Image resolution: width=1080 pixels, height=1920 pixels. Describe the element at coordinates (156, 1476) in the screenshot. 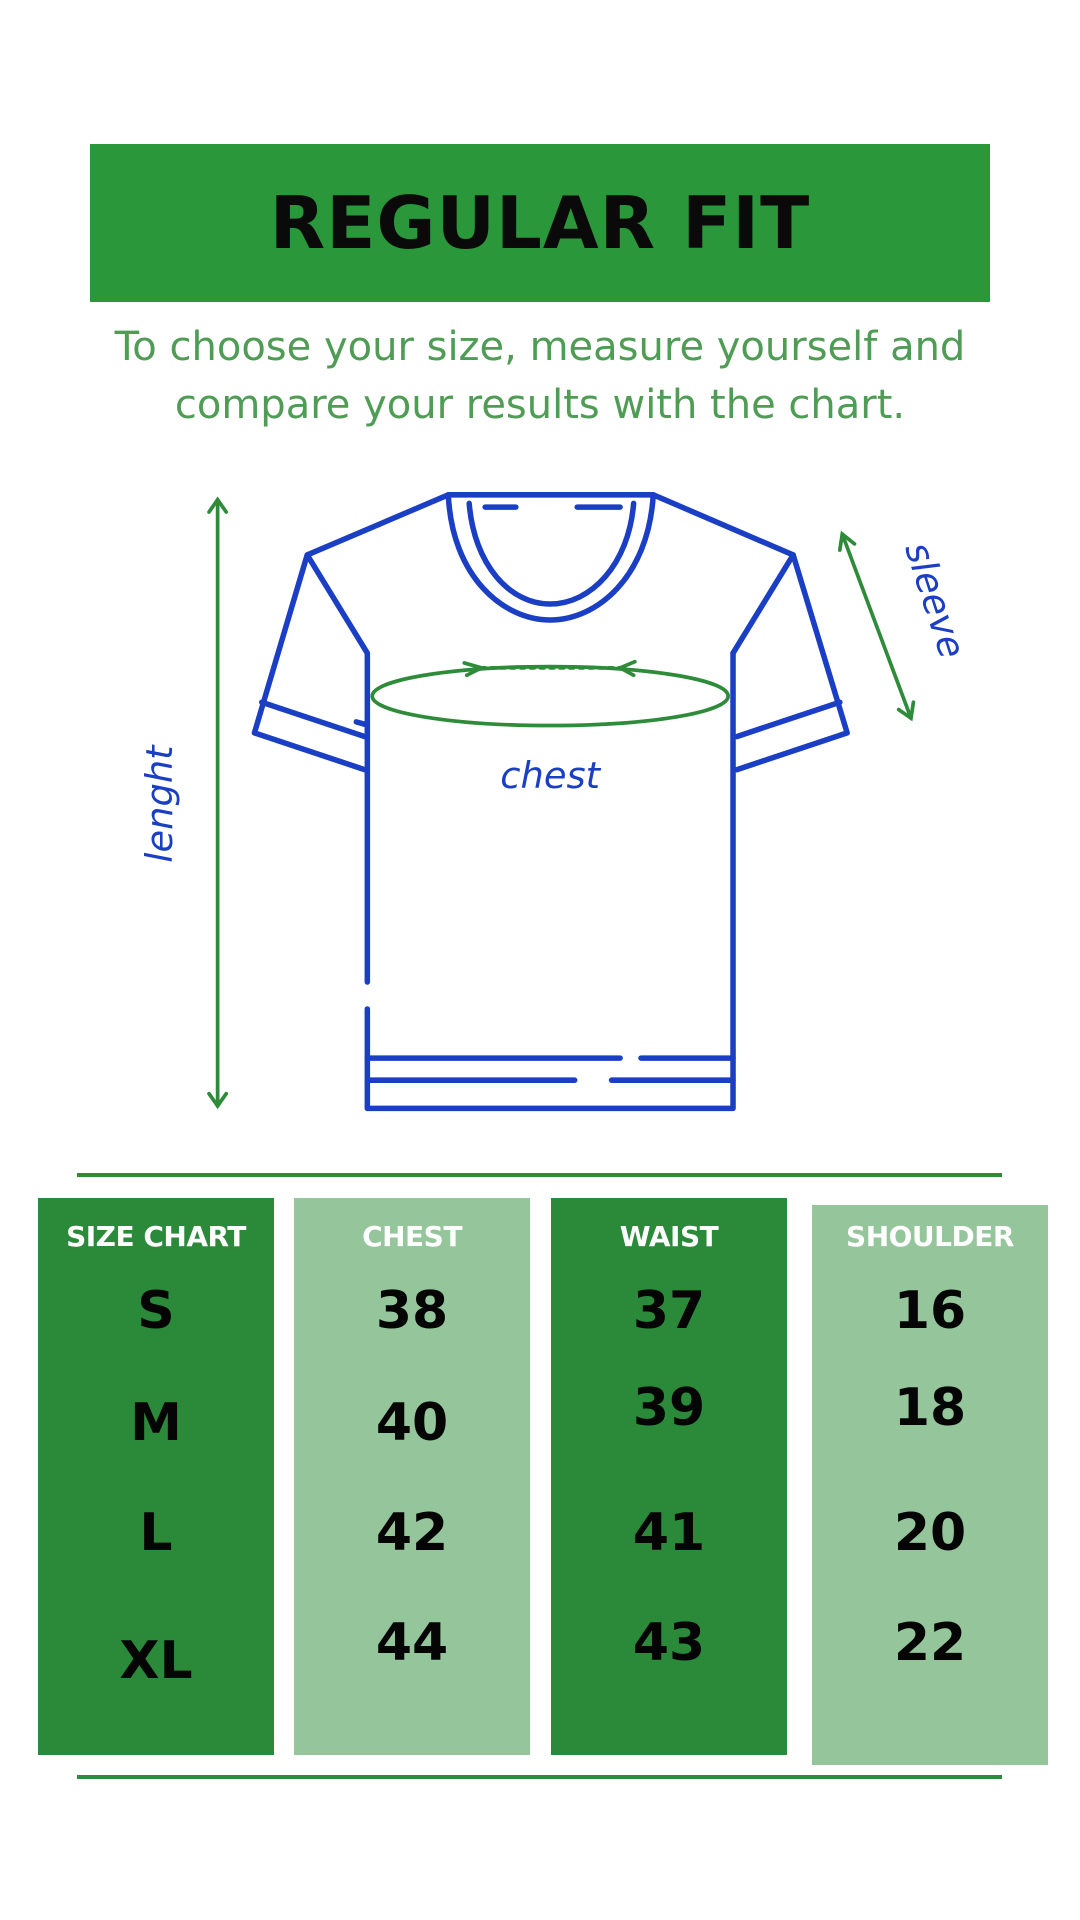

I see `column-size: SIZE CHART S M L XL` at that location.